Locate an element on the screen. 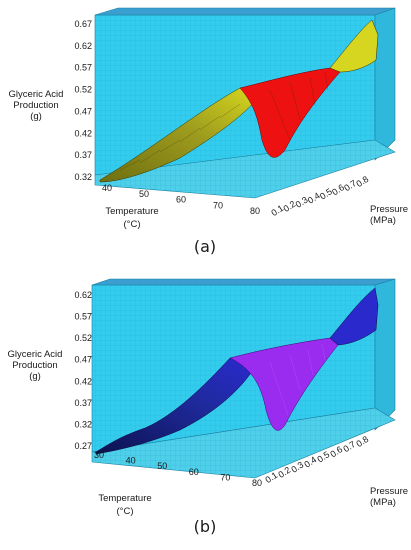 This screenshot has width=411, height=550. chart-a-surface-red is located at coordinates (290, 112).